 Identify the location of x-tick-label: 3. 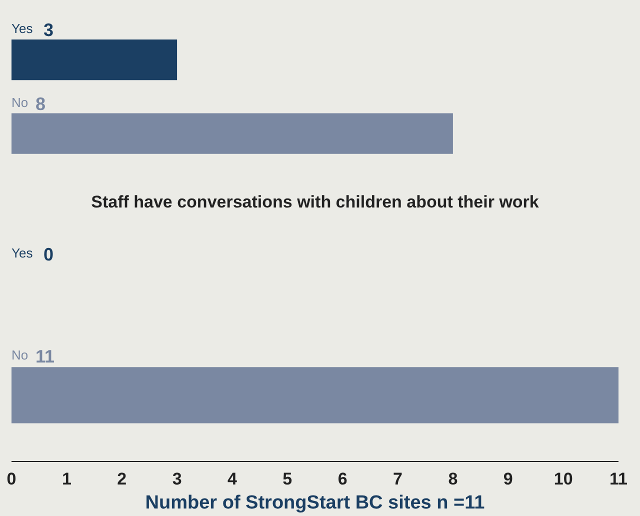
(177, 479).